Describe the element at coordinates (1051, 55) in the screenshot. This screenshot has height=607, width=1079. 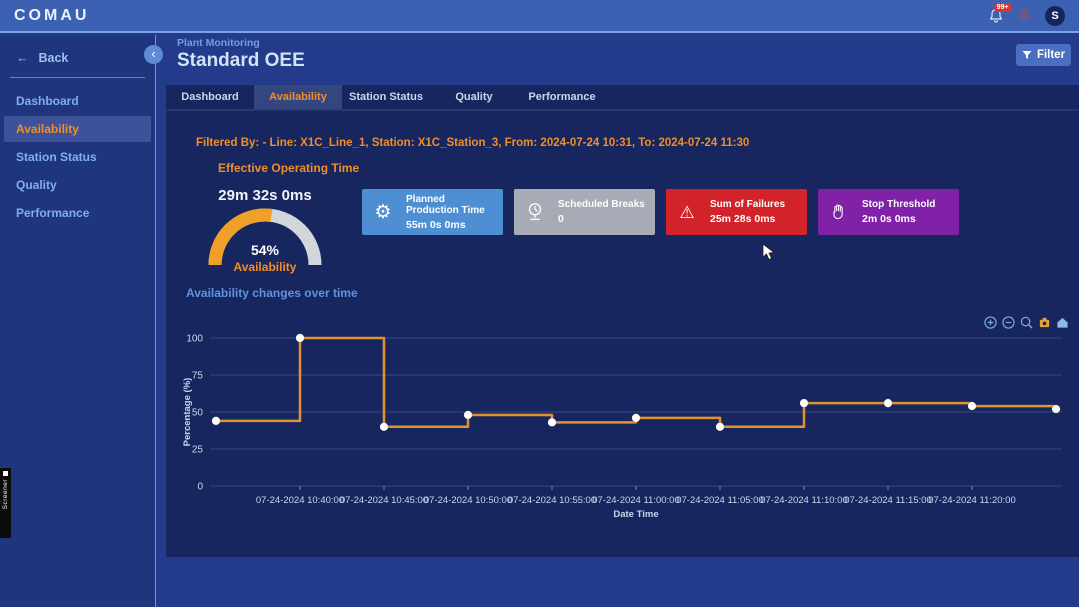
I see `filter-button-label: Filter` at that location.